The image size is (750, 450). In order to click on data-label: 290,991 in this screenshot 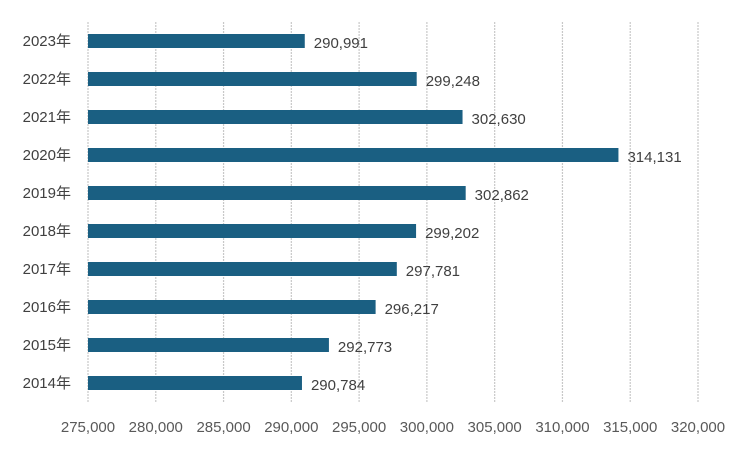, I will do `click(341, 43)`.